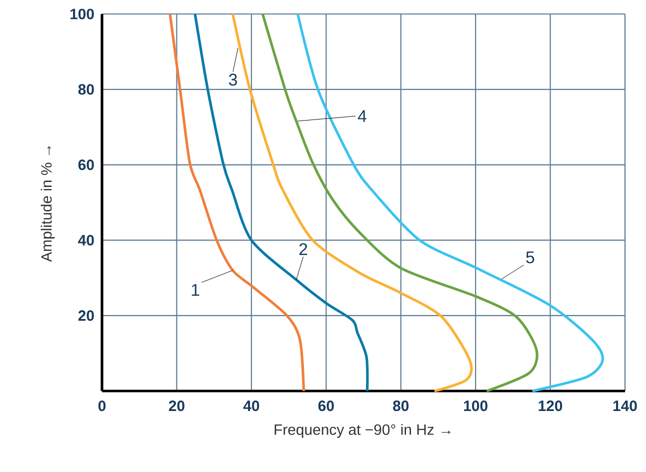 The height and width of the screenshot is (472, 646). I want to click on x-tick-label: 0, so click(102, 406).